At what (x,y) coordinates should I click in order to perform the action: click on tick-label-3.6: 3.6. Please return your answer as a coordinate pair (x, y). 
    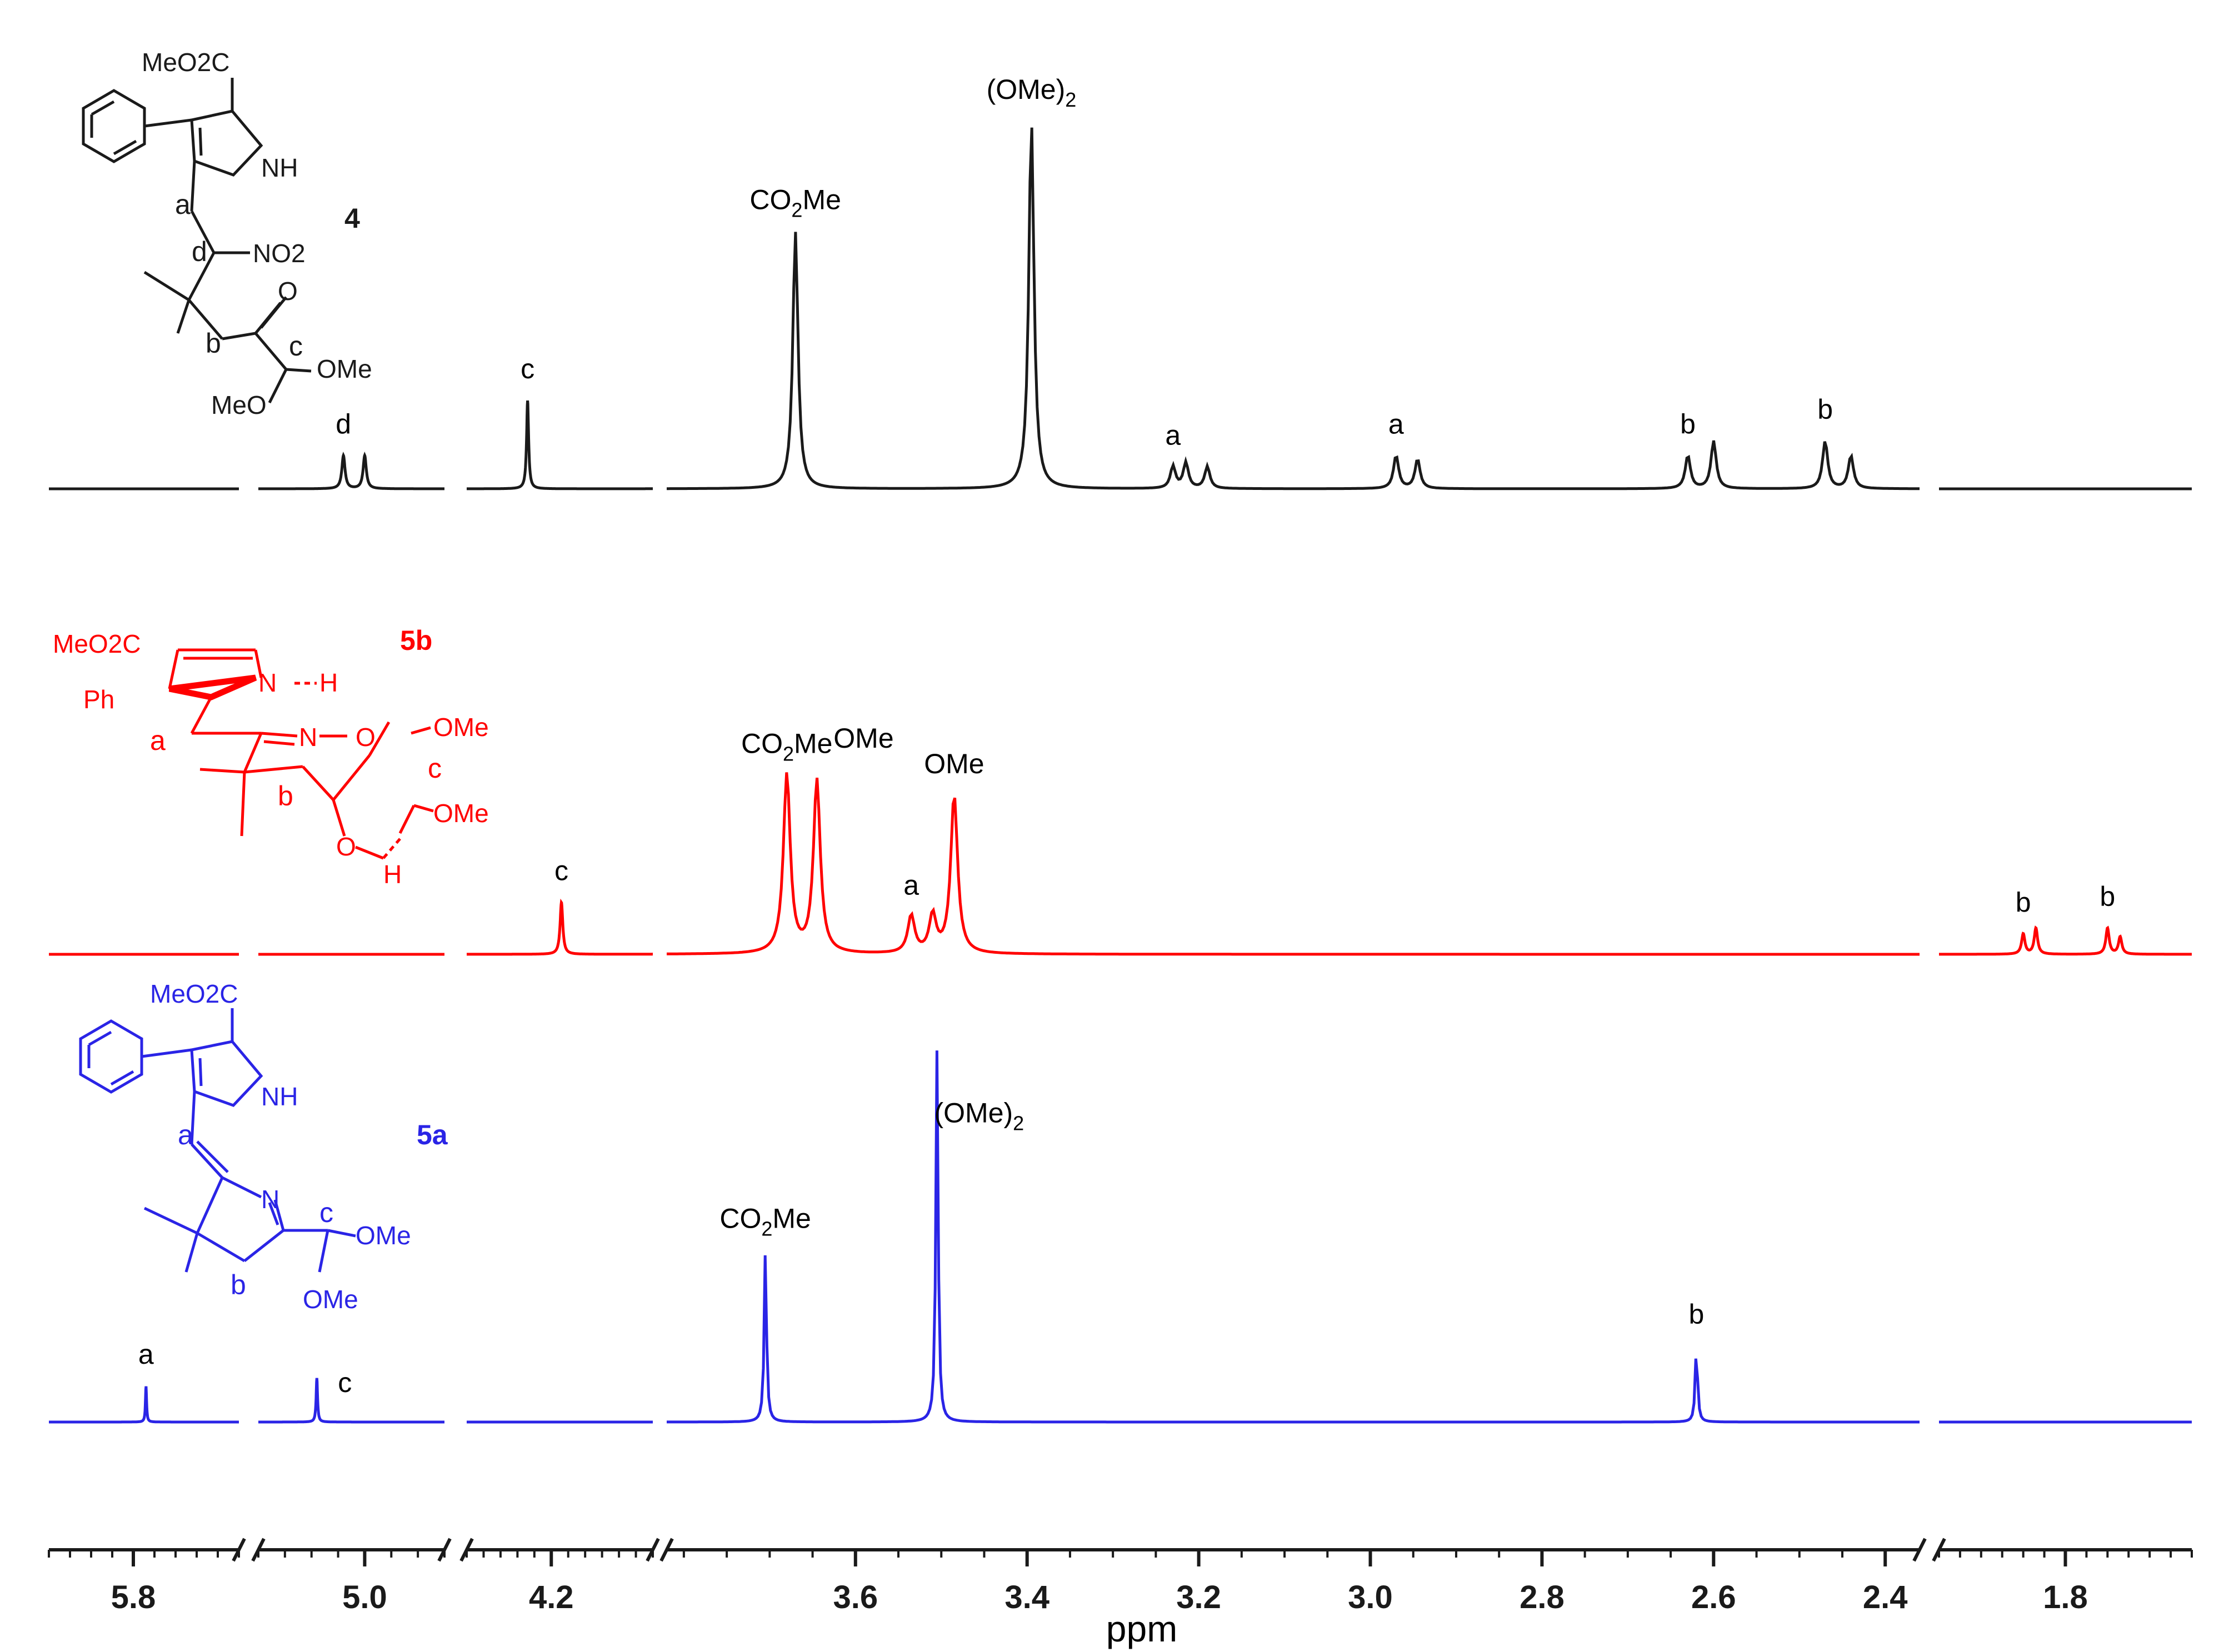
    Looking at the image, I should click on (855, 1597).